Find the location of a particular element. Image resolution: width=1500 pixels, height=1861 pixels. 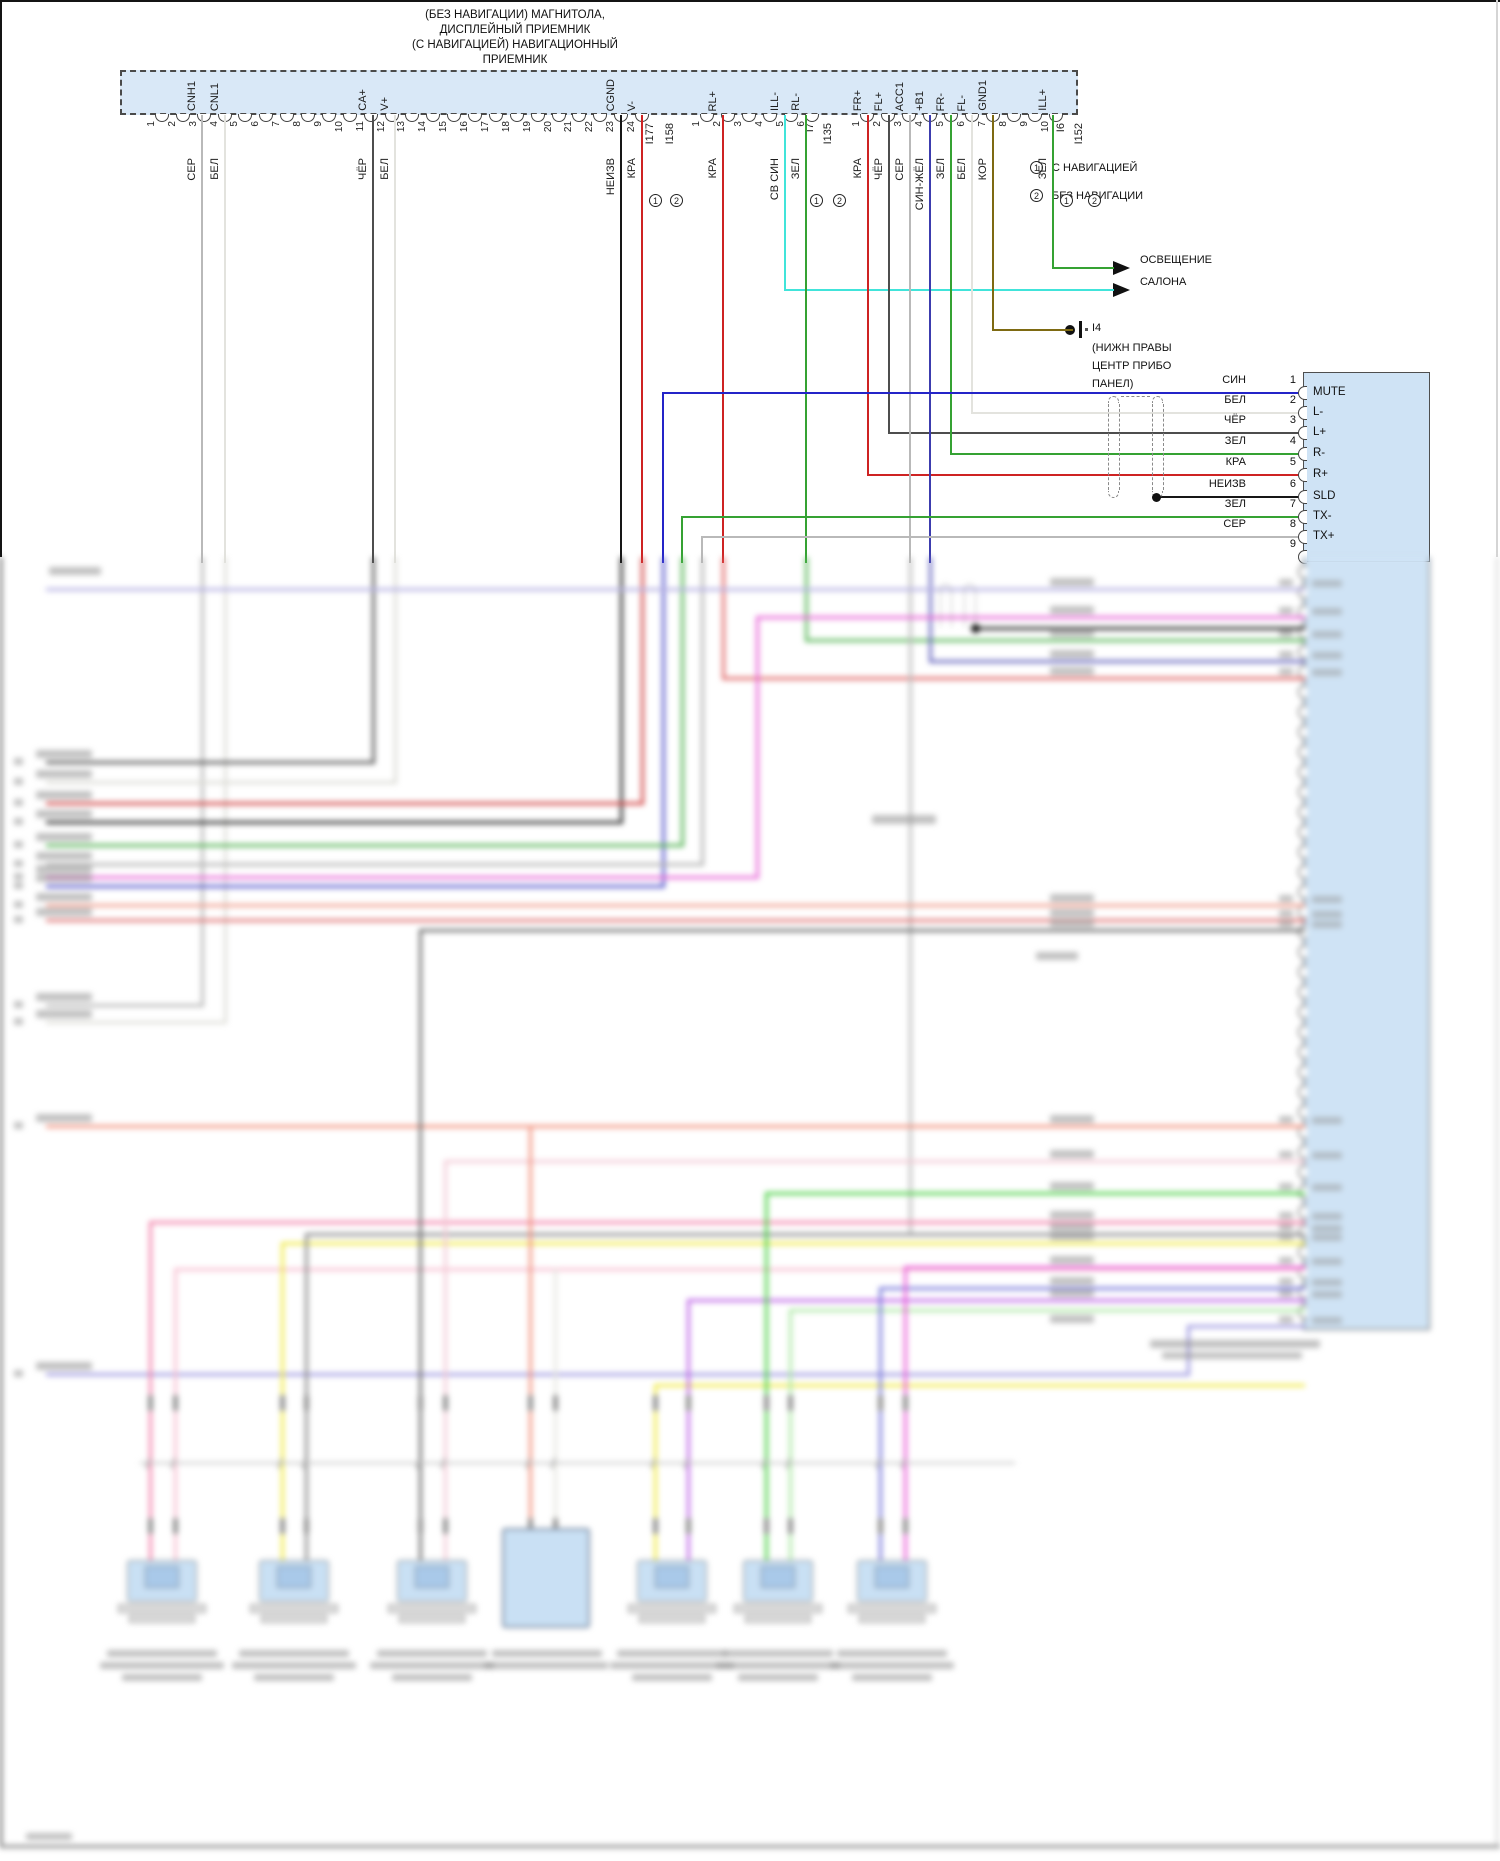

i4-connector-id: I4 is located at coordinates (1097, 328).